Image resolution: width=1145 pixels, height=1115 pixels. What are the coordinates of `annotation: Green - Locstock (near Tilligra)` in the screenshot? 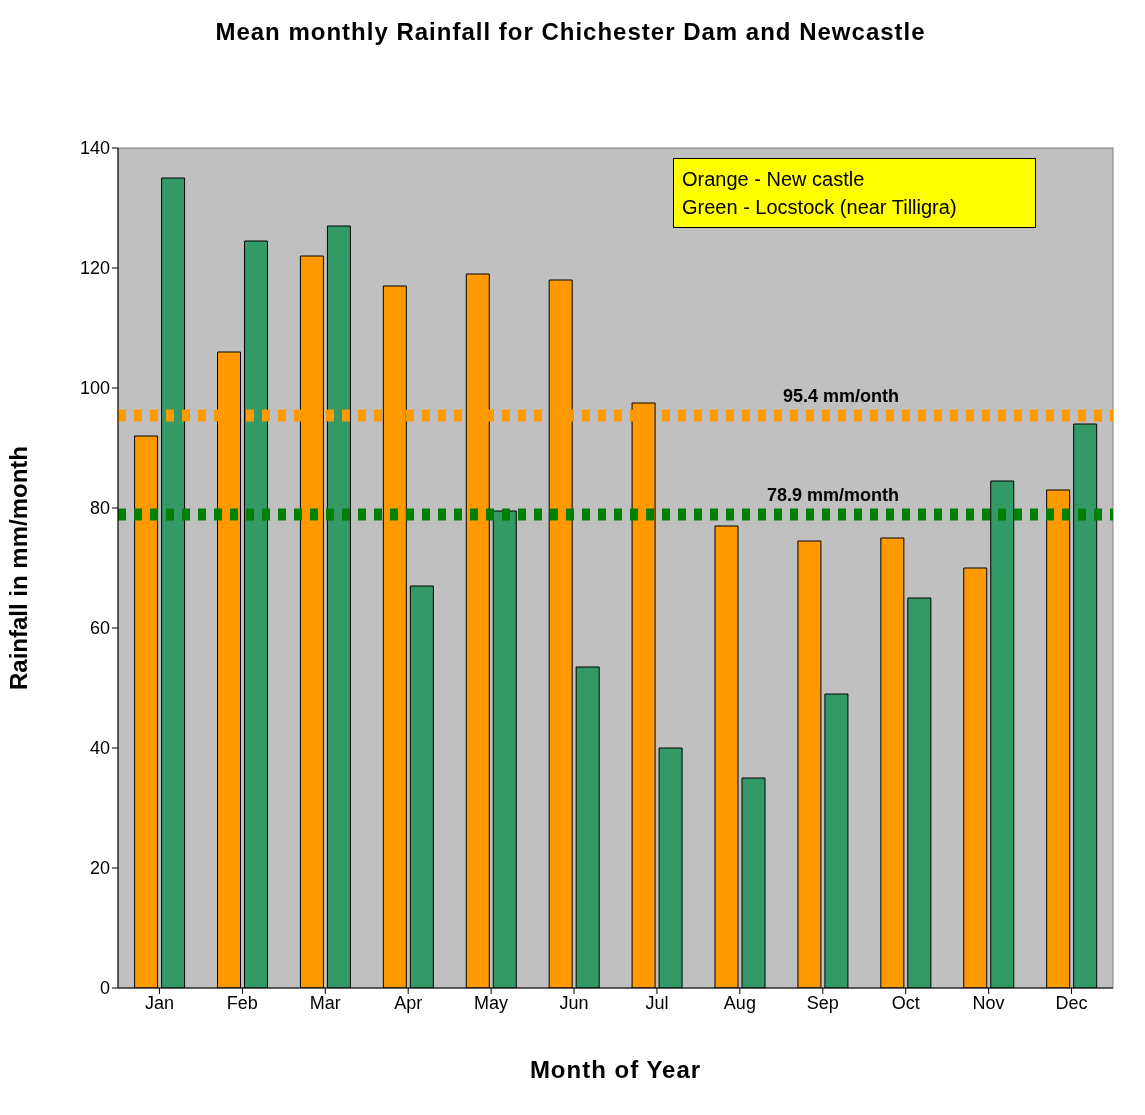 It's located at (820, 207).